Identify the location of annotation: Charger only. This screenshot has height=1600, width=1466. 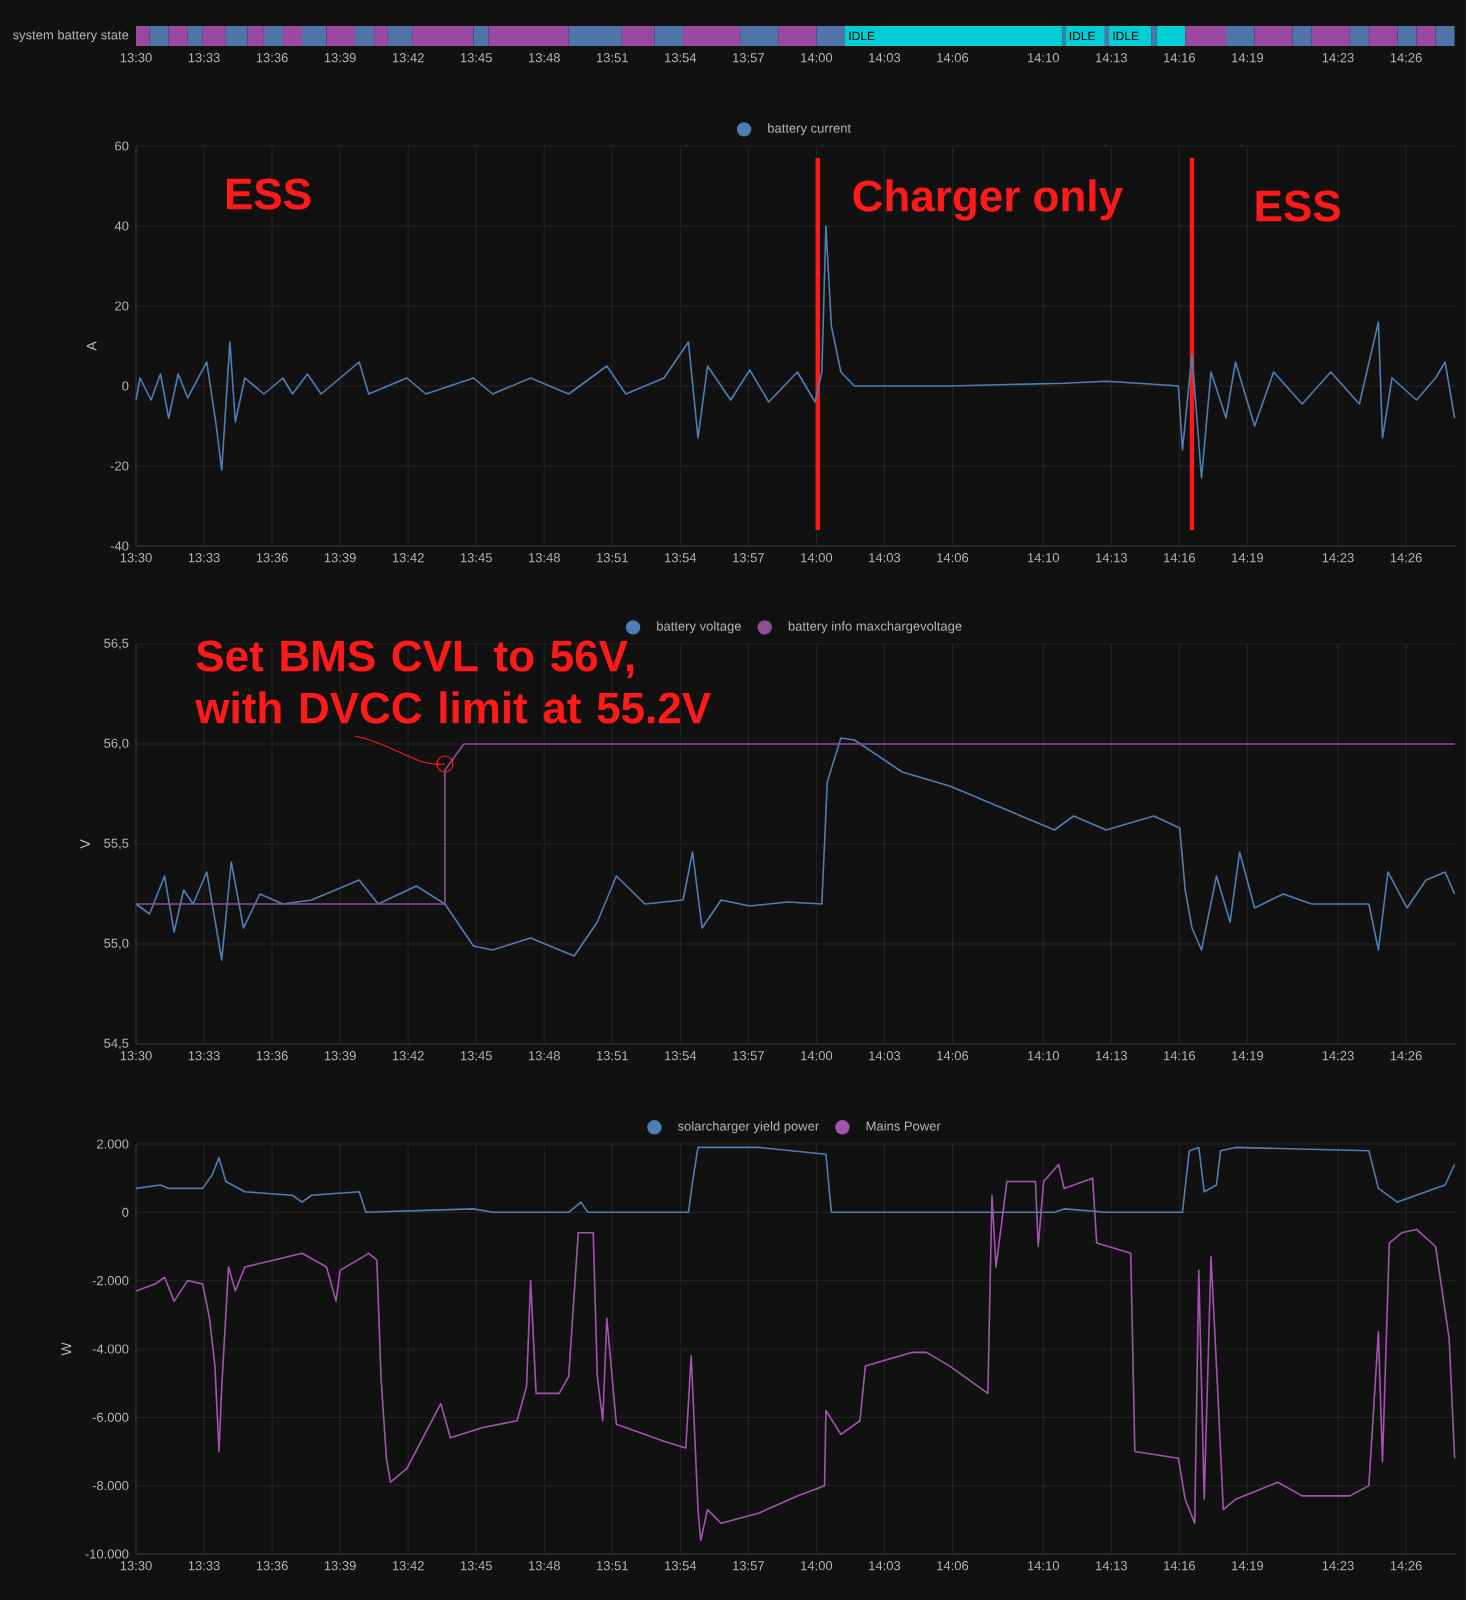
(988, 200).